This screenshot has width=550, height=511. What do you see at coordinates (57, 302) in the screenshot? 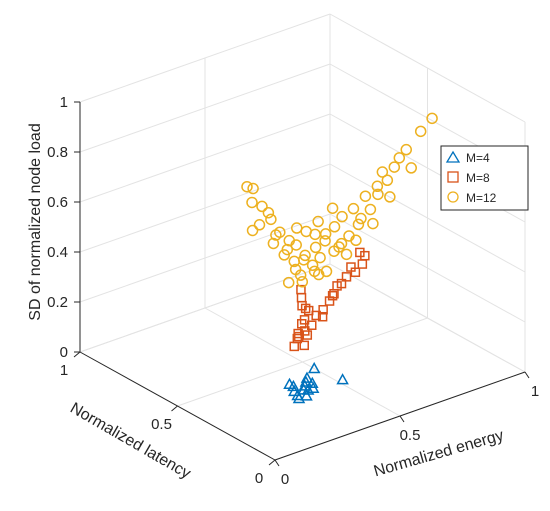
I see `z-tick-label: 0.2` at bounding box center [57, 302].